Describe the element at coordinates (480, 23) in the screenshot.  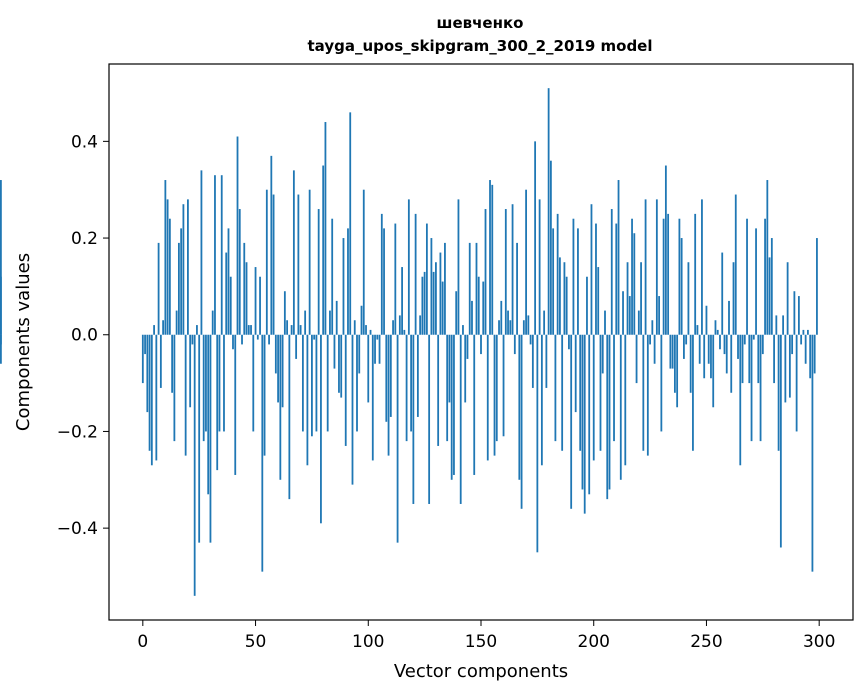
I see `chart-title-line1: шевченко` at that location.